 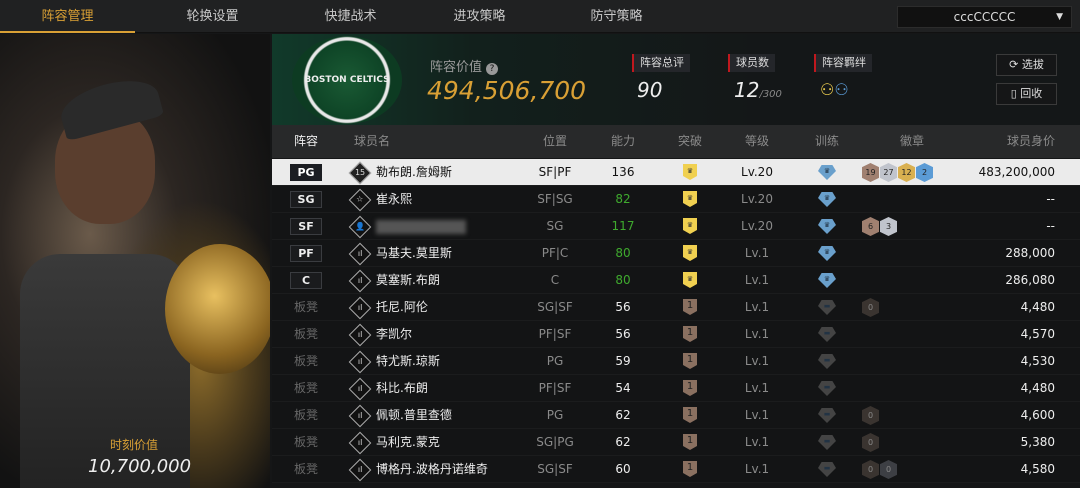 What do you see at coordinates (555, 442) in the screenshot?
I see `player-position: SG|PG` at bounding box center [555, 442].